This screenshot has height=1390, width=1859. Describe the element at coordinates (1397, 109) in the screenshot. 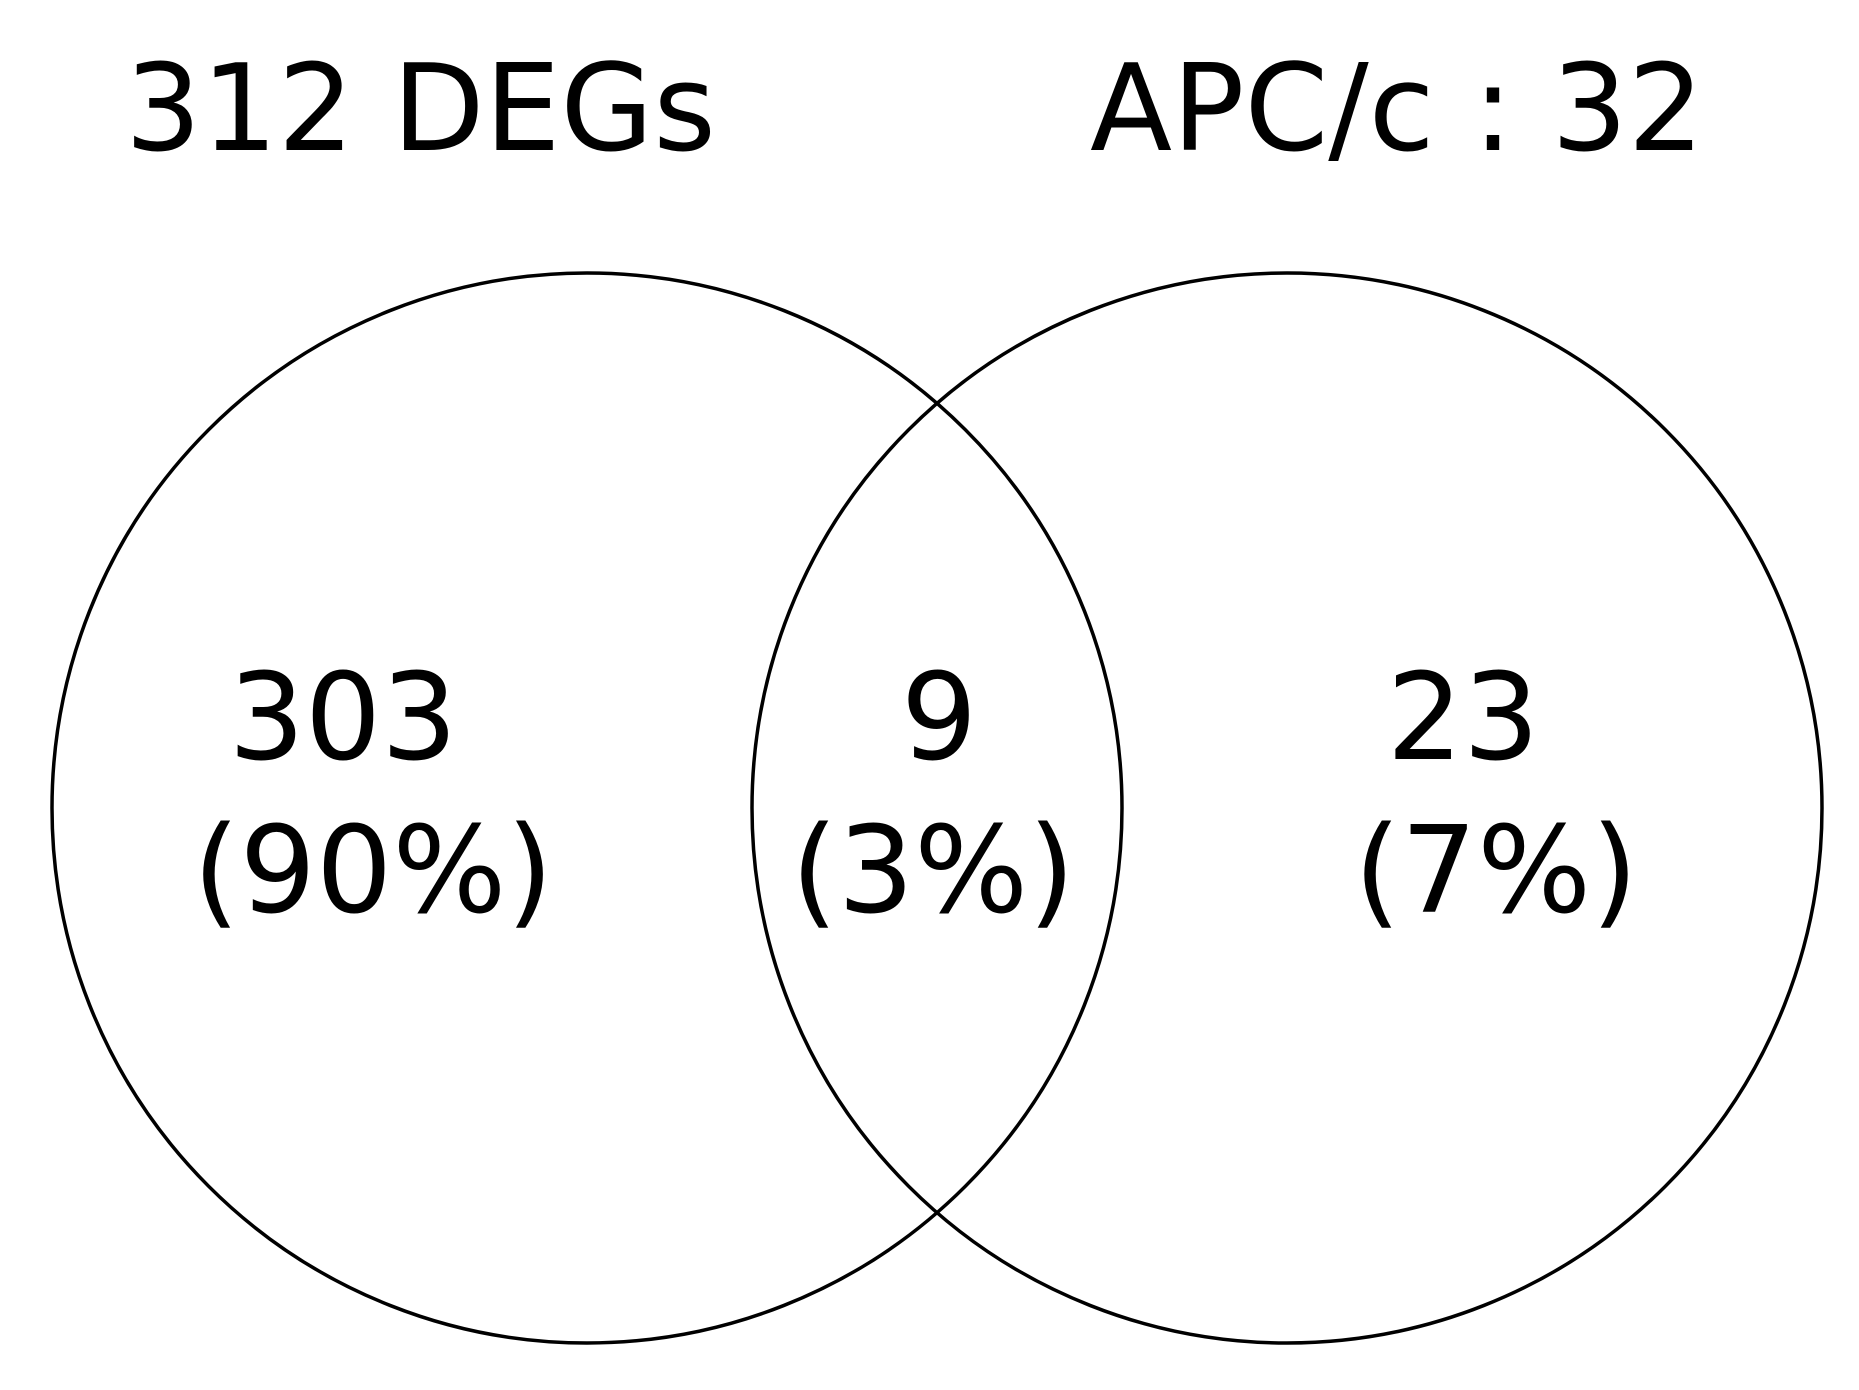

I see `set-label: APC/c : 32` at that location.